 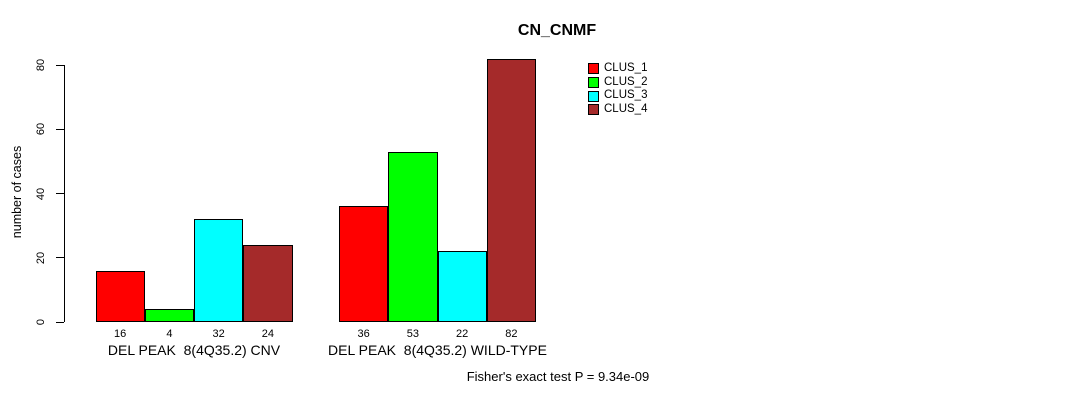 I want to click on y-axis-line, so click(x=64, y=193).